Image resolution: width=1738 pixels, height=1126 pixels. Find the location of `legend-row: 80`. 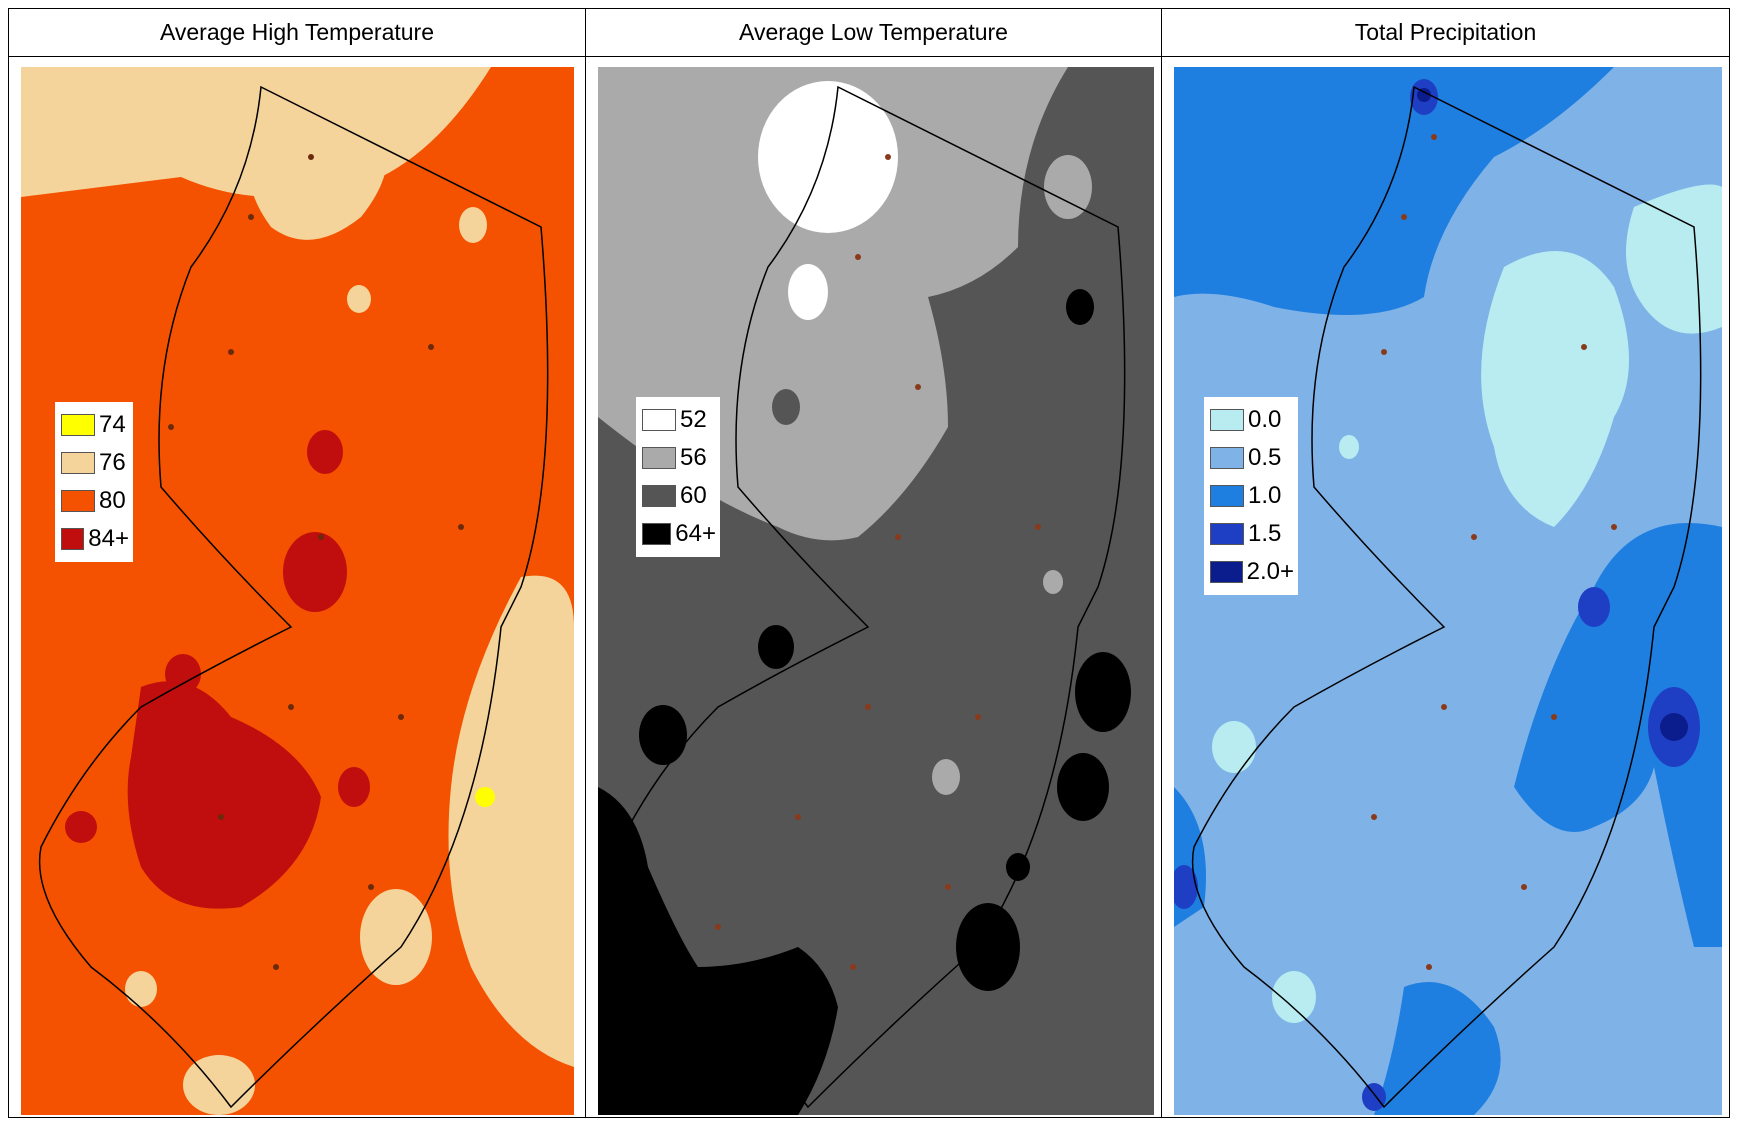

legend-row: 80 is located at coordinates (95, 501).